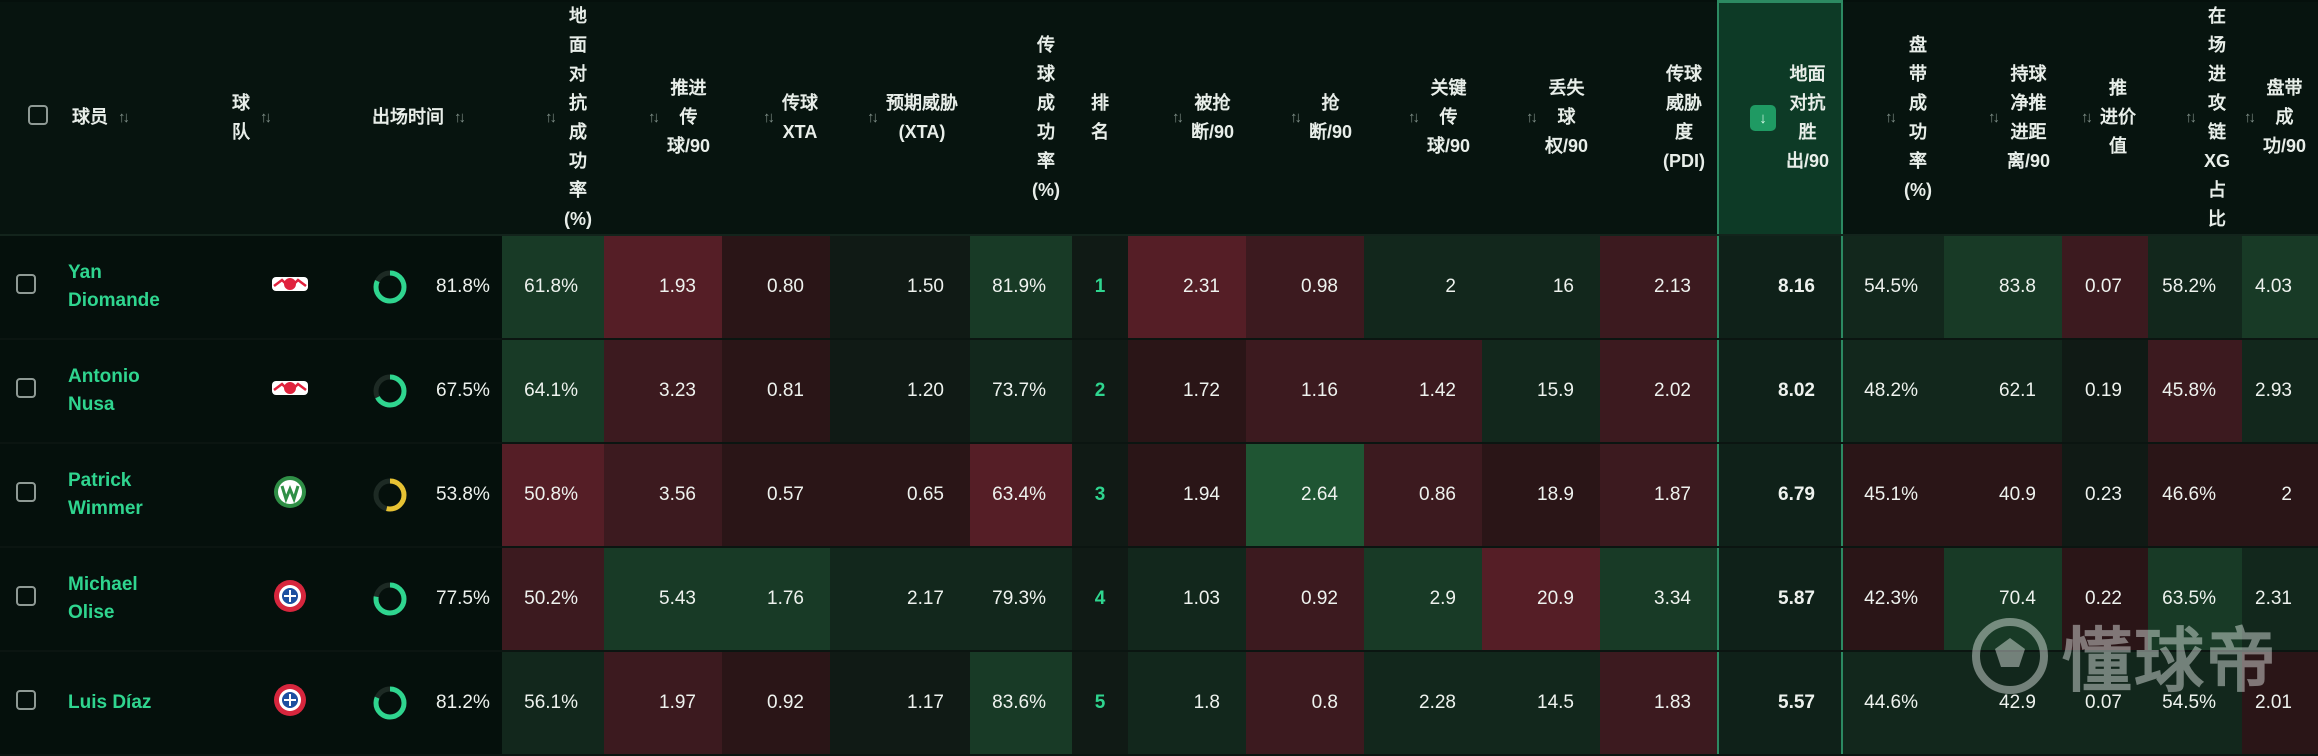  I want to click on bayern-crest-icon, so click(290, 703).